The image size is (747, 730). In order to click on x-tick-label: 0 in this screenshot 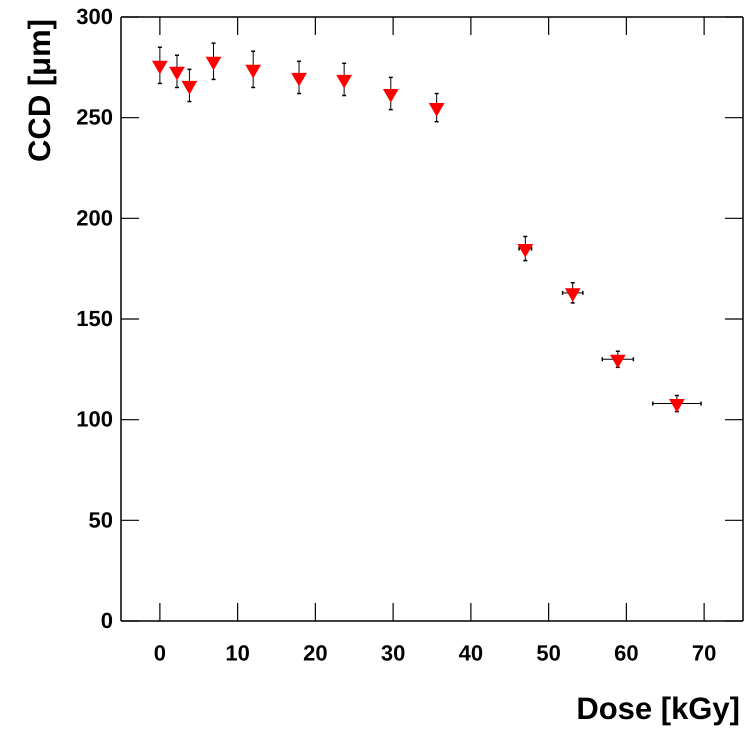, I will do `click(160, 653)`.